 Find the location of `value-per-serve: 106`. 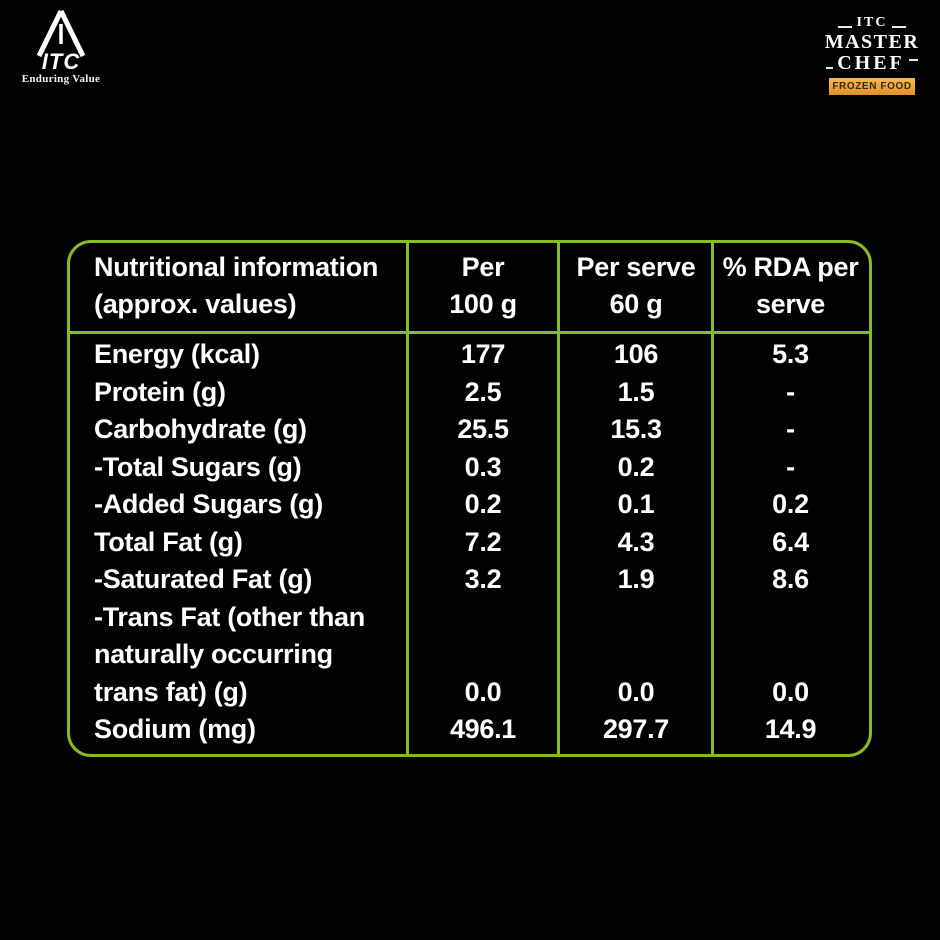

value-per-serve: 106 is located at coordinates (636, 354).